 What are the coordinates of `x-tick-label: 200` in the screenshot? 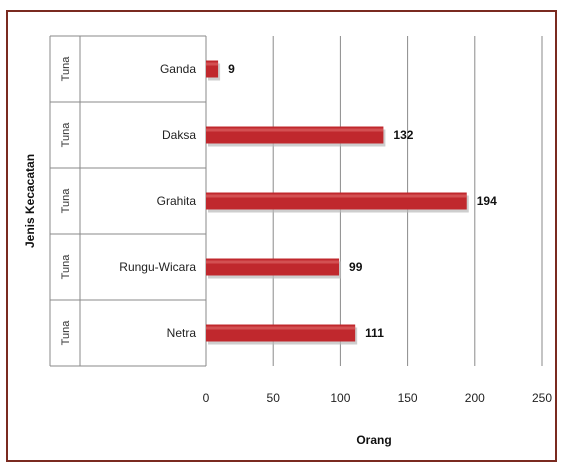 It's located at (475, 398).